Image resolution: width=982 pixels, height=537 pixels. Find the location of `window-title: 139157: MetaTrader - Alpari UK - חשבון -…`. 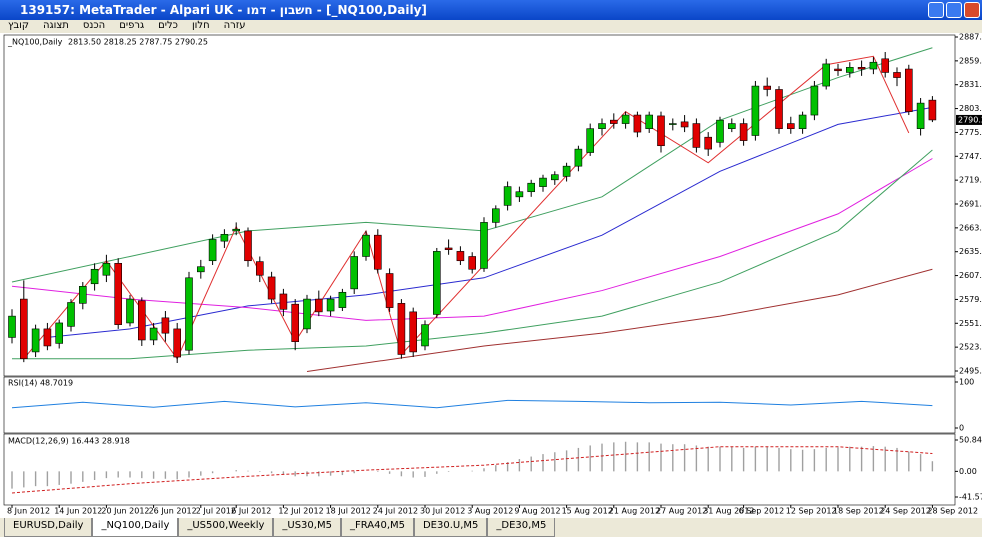

window-title: 139157: MetaTrader - Alpari UK - חשבון -… is located at coordinates (223, 10).